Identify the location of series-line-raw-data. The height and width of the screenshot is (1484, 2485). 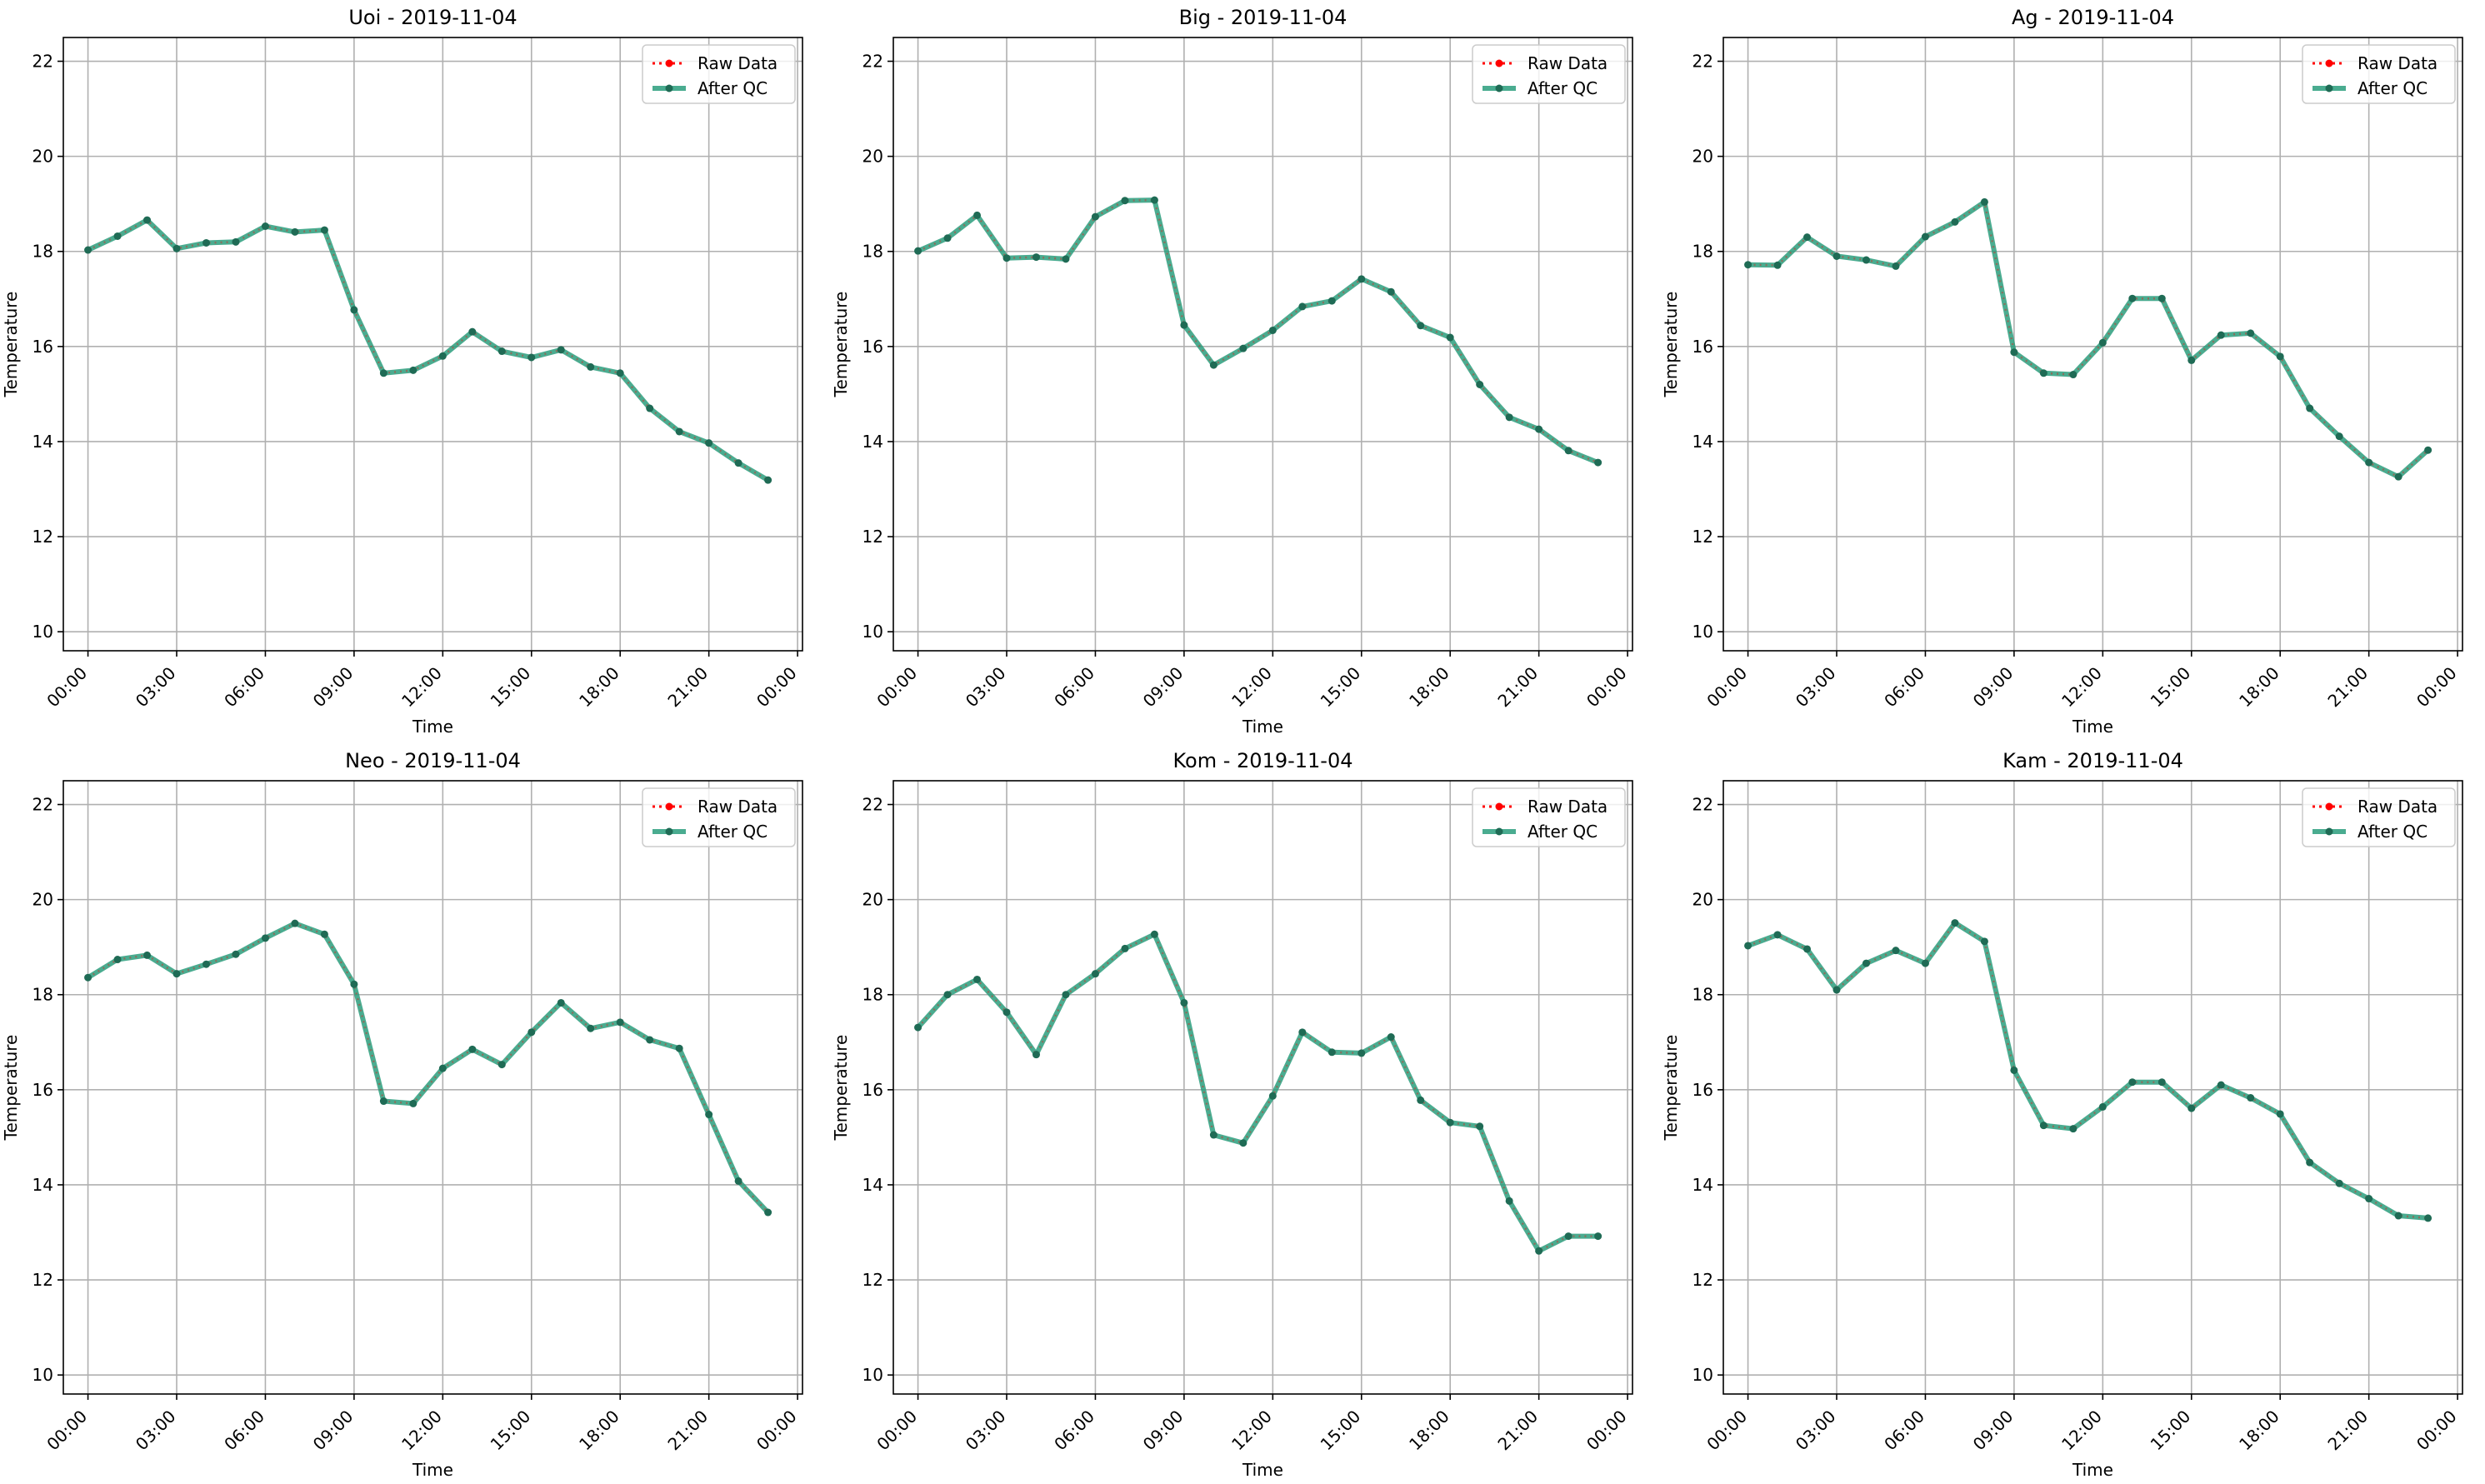
(1258, 331).